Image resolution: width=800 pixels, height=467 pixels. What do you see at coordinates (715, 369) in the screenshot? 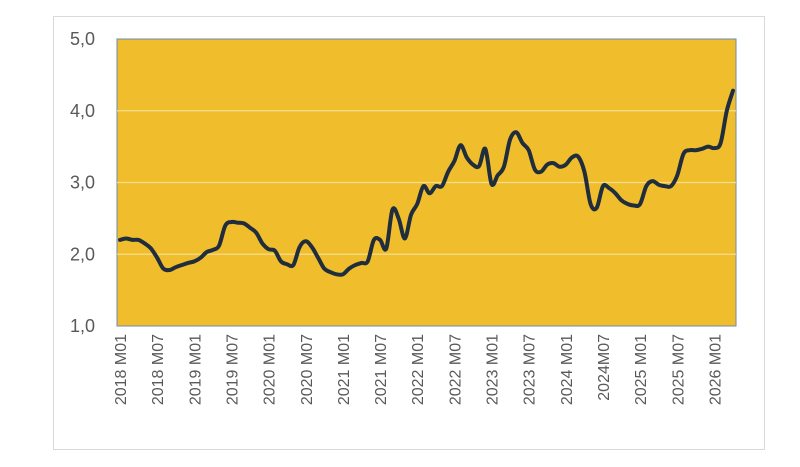
I see `x-tick-label: 2026 M01` at bounding box center [715, 369].